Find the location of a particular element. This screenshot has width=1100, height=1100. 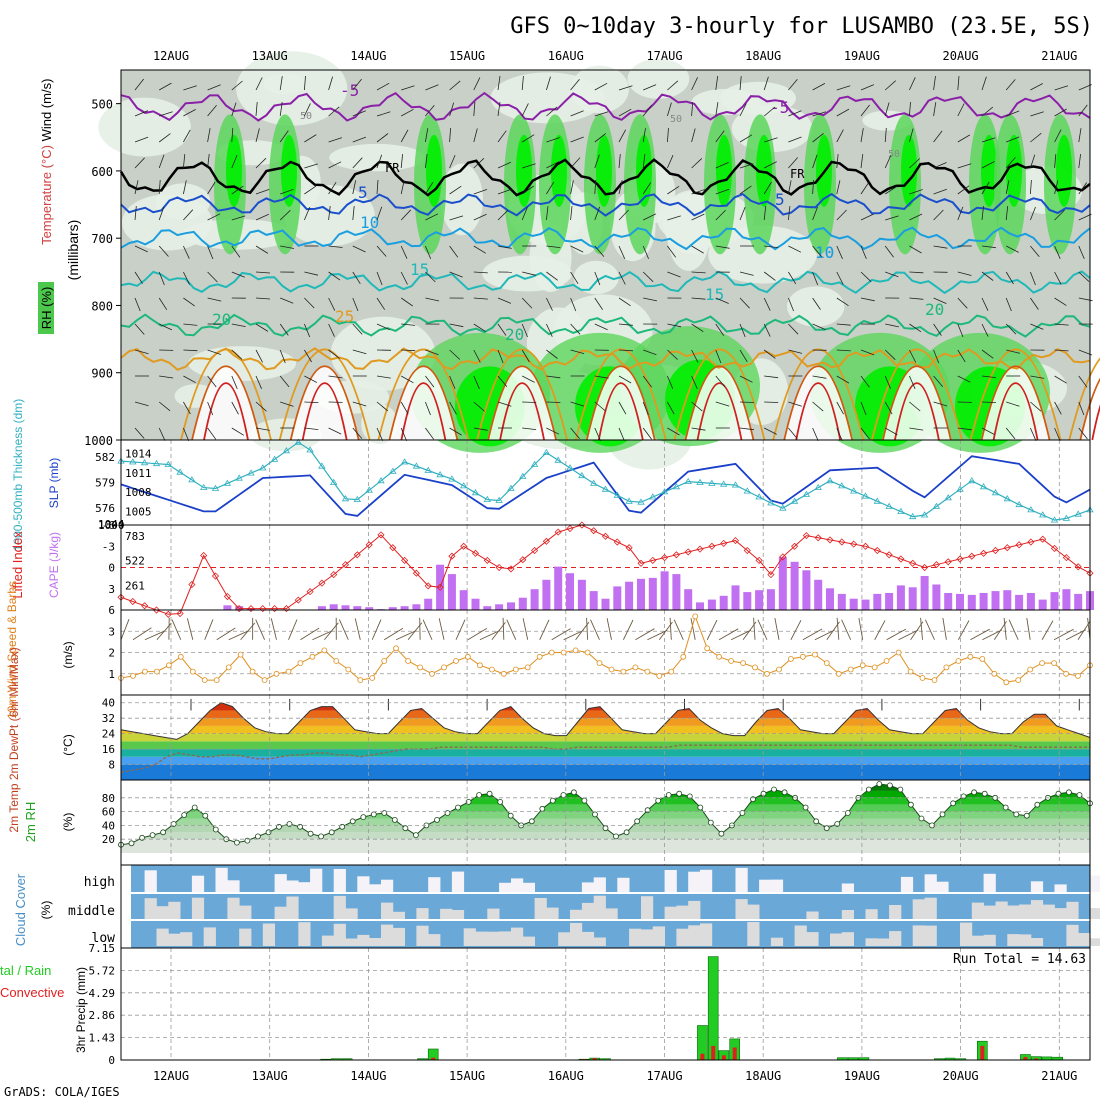

ytick-label: 1000 is located at coordinates (98, 441).